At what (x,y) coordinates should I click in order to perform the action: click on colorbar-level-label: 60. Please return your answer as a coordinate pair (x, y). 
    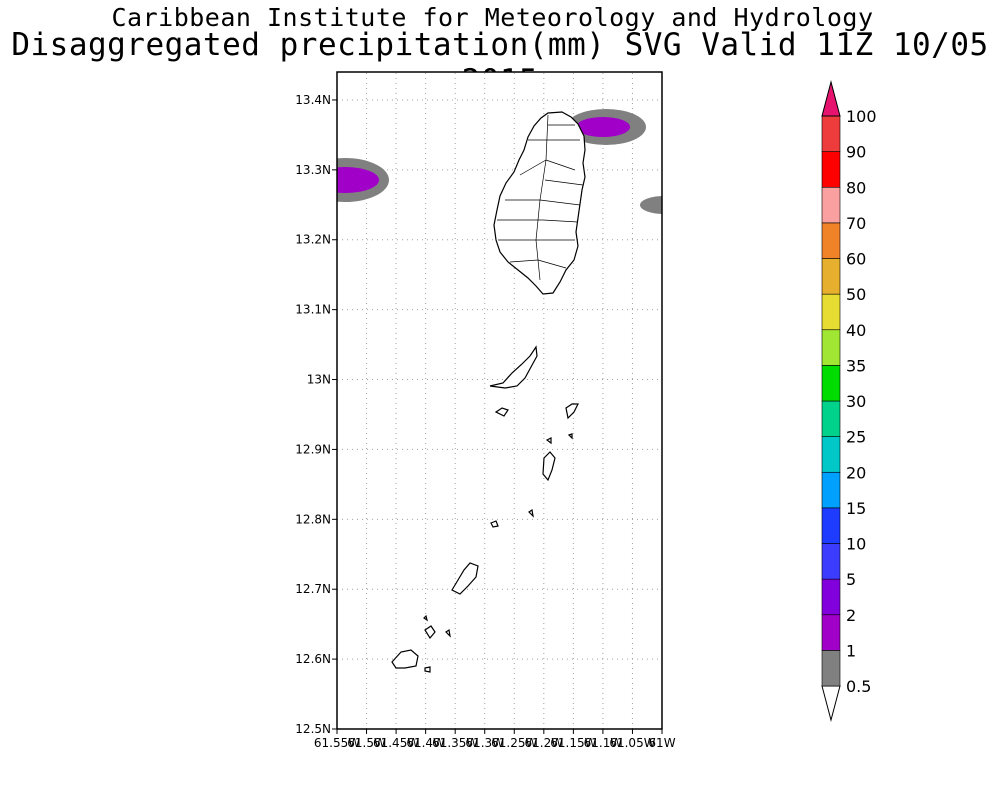
    Looking at the image, I should click on (856, 259).